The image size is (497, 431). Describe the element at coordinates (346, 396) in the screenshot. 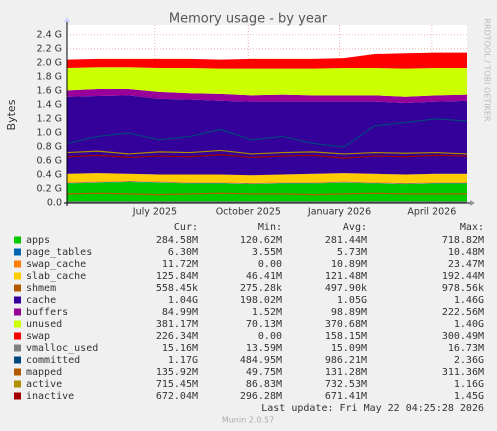

I see `legend-stat: 671.41M` at that location.